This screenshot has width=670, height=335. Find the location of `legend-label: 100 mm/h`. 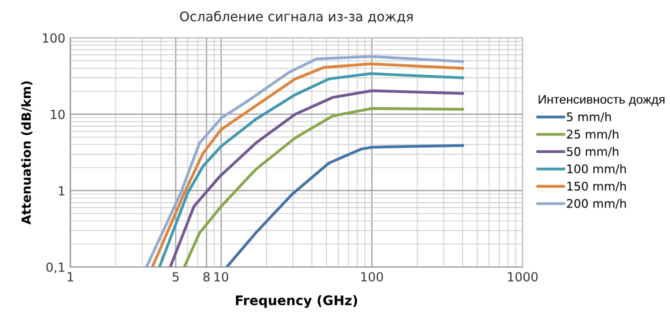

legend-label: 100 mm/h is located at coordinates (596, 169).